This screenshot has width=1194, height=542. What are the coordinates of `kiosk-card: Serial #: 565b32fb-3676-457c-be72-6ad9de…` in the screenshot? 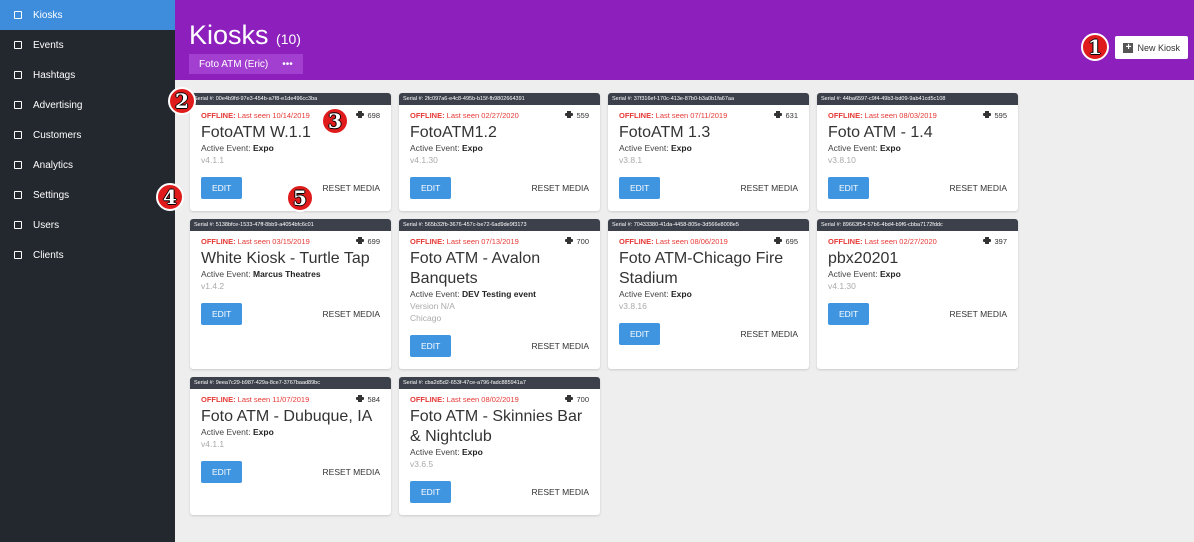 It's located at (499, 294).